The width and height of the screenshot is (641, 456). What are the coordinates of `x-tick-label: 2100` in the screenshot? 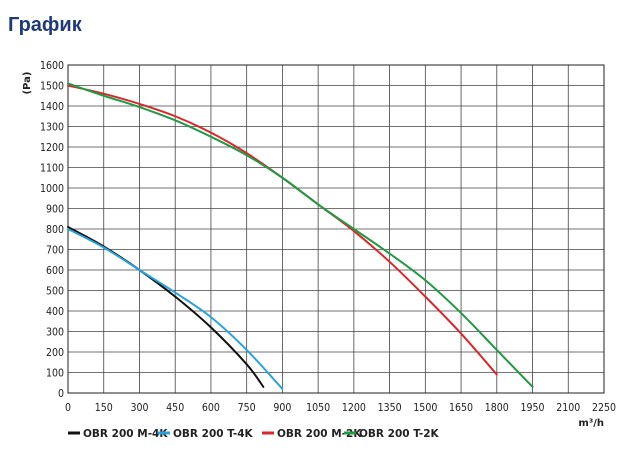 It's located at (568, 408).